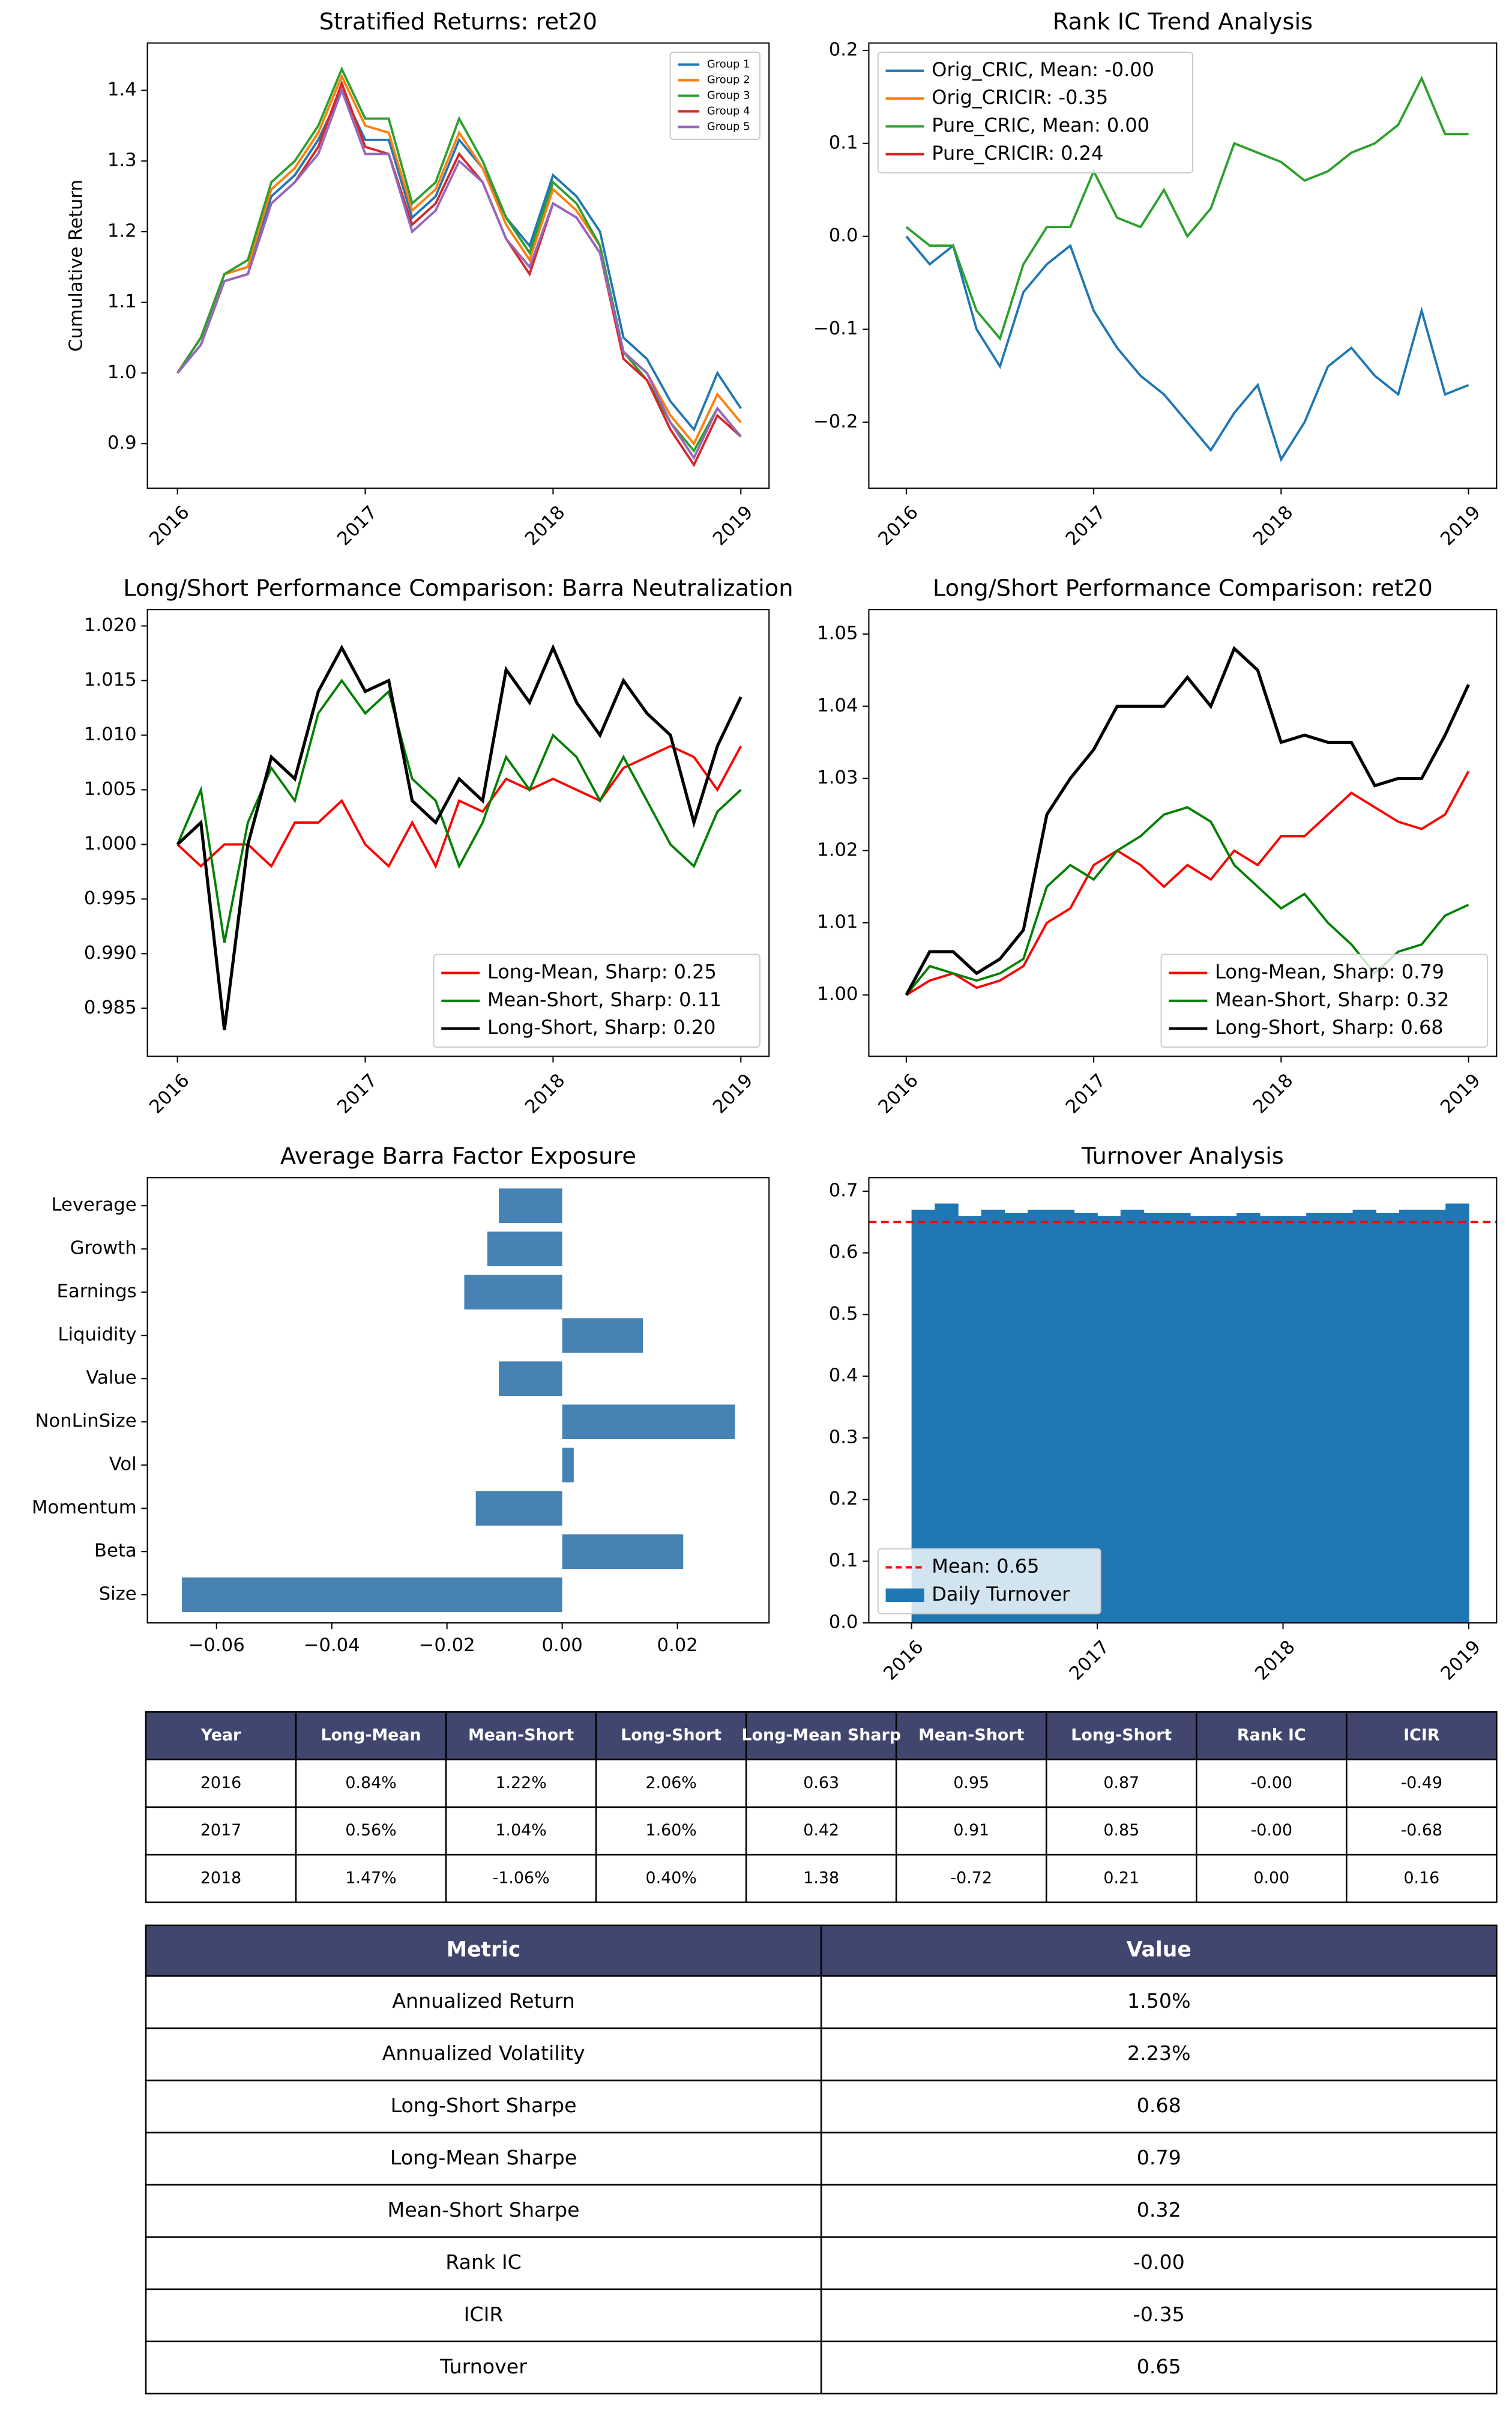 This screenshot has height=2413, width=1512. I want to click on cell-text: -0.68, so click(1421, 1831).